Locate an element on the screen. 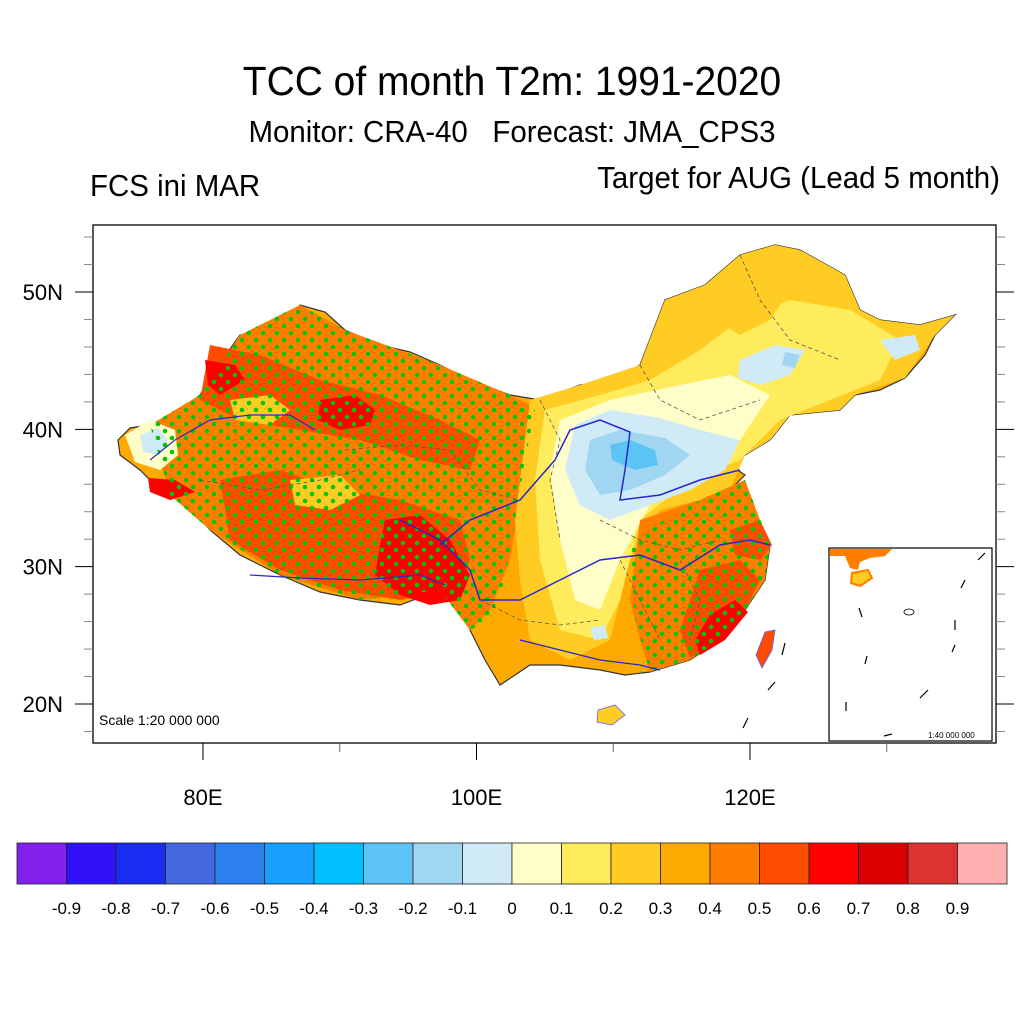  colorbar-label: -0.9 is located at coordinates (66, 908).